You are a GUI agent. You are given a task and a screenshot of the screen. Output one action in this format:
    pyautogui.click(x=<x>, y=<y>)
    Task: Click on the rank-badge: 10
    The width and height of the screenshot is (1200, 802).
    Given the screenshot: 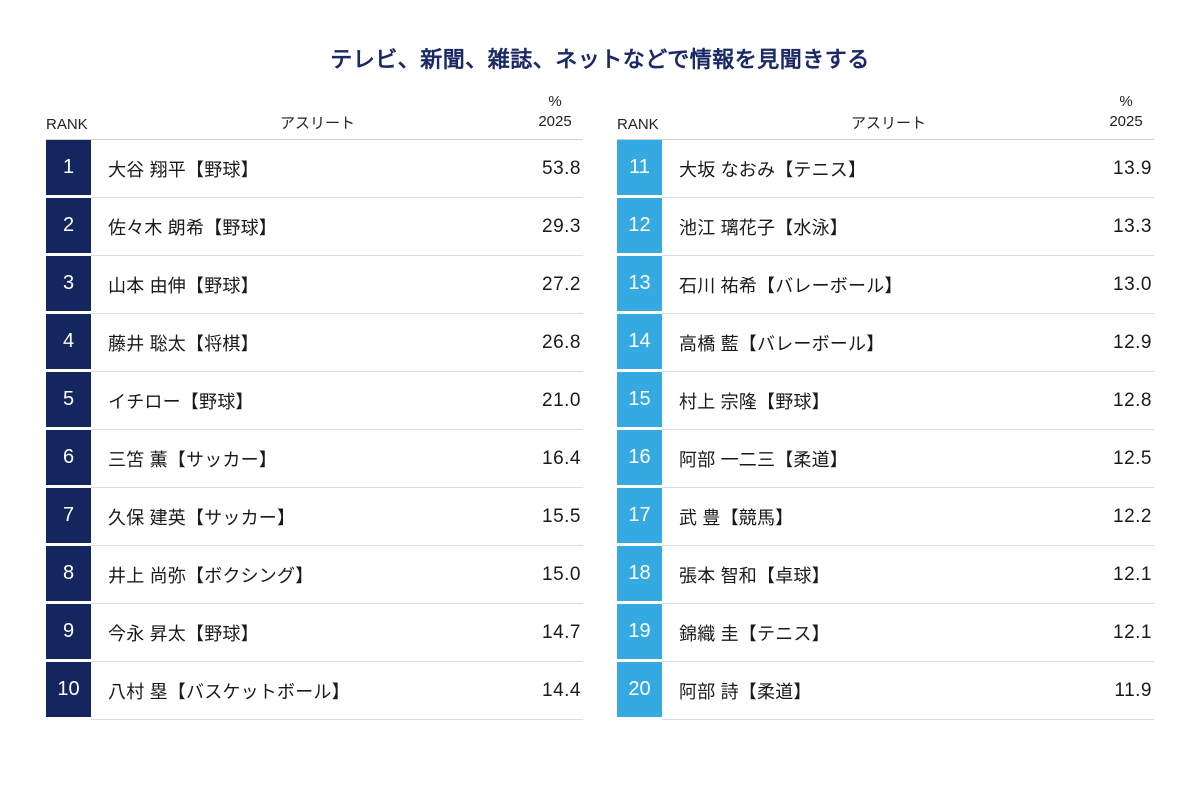 What is the action you would take?
    pyautogui.click(x=68, y=691)
    